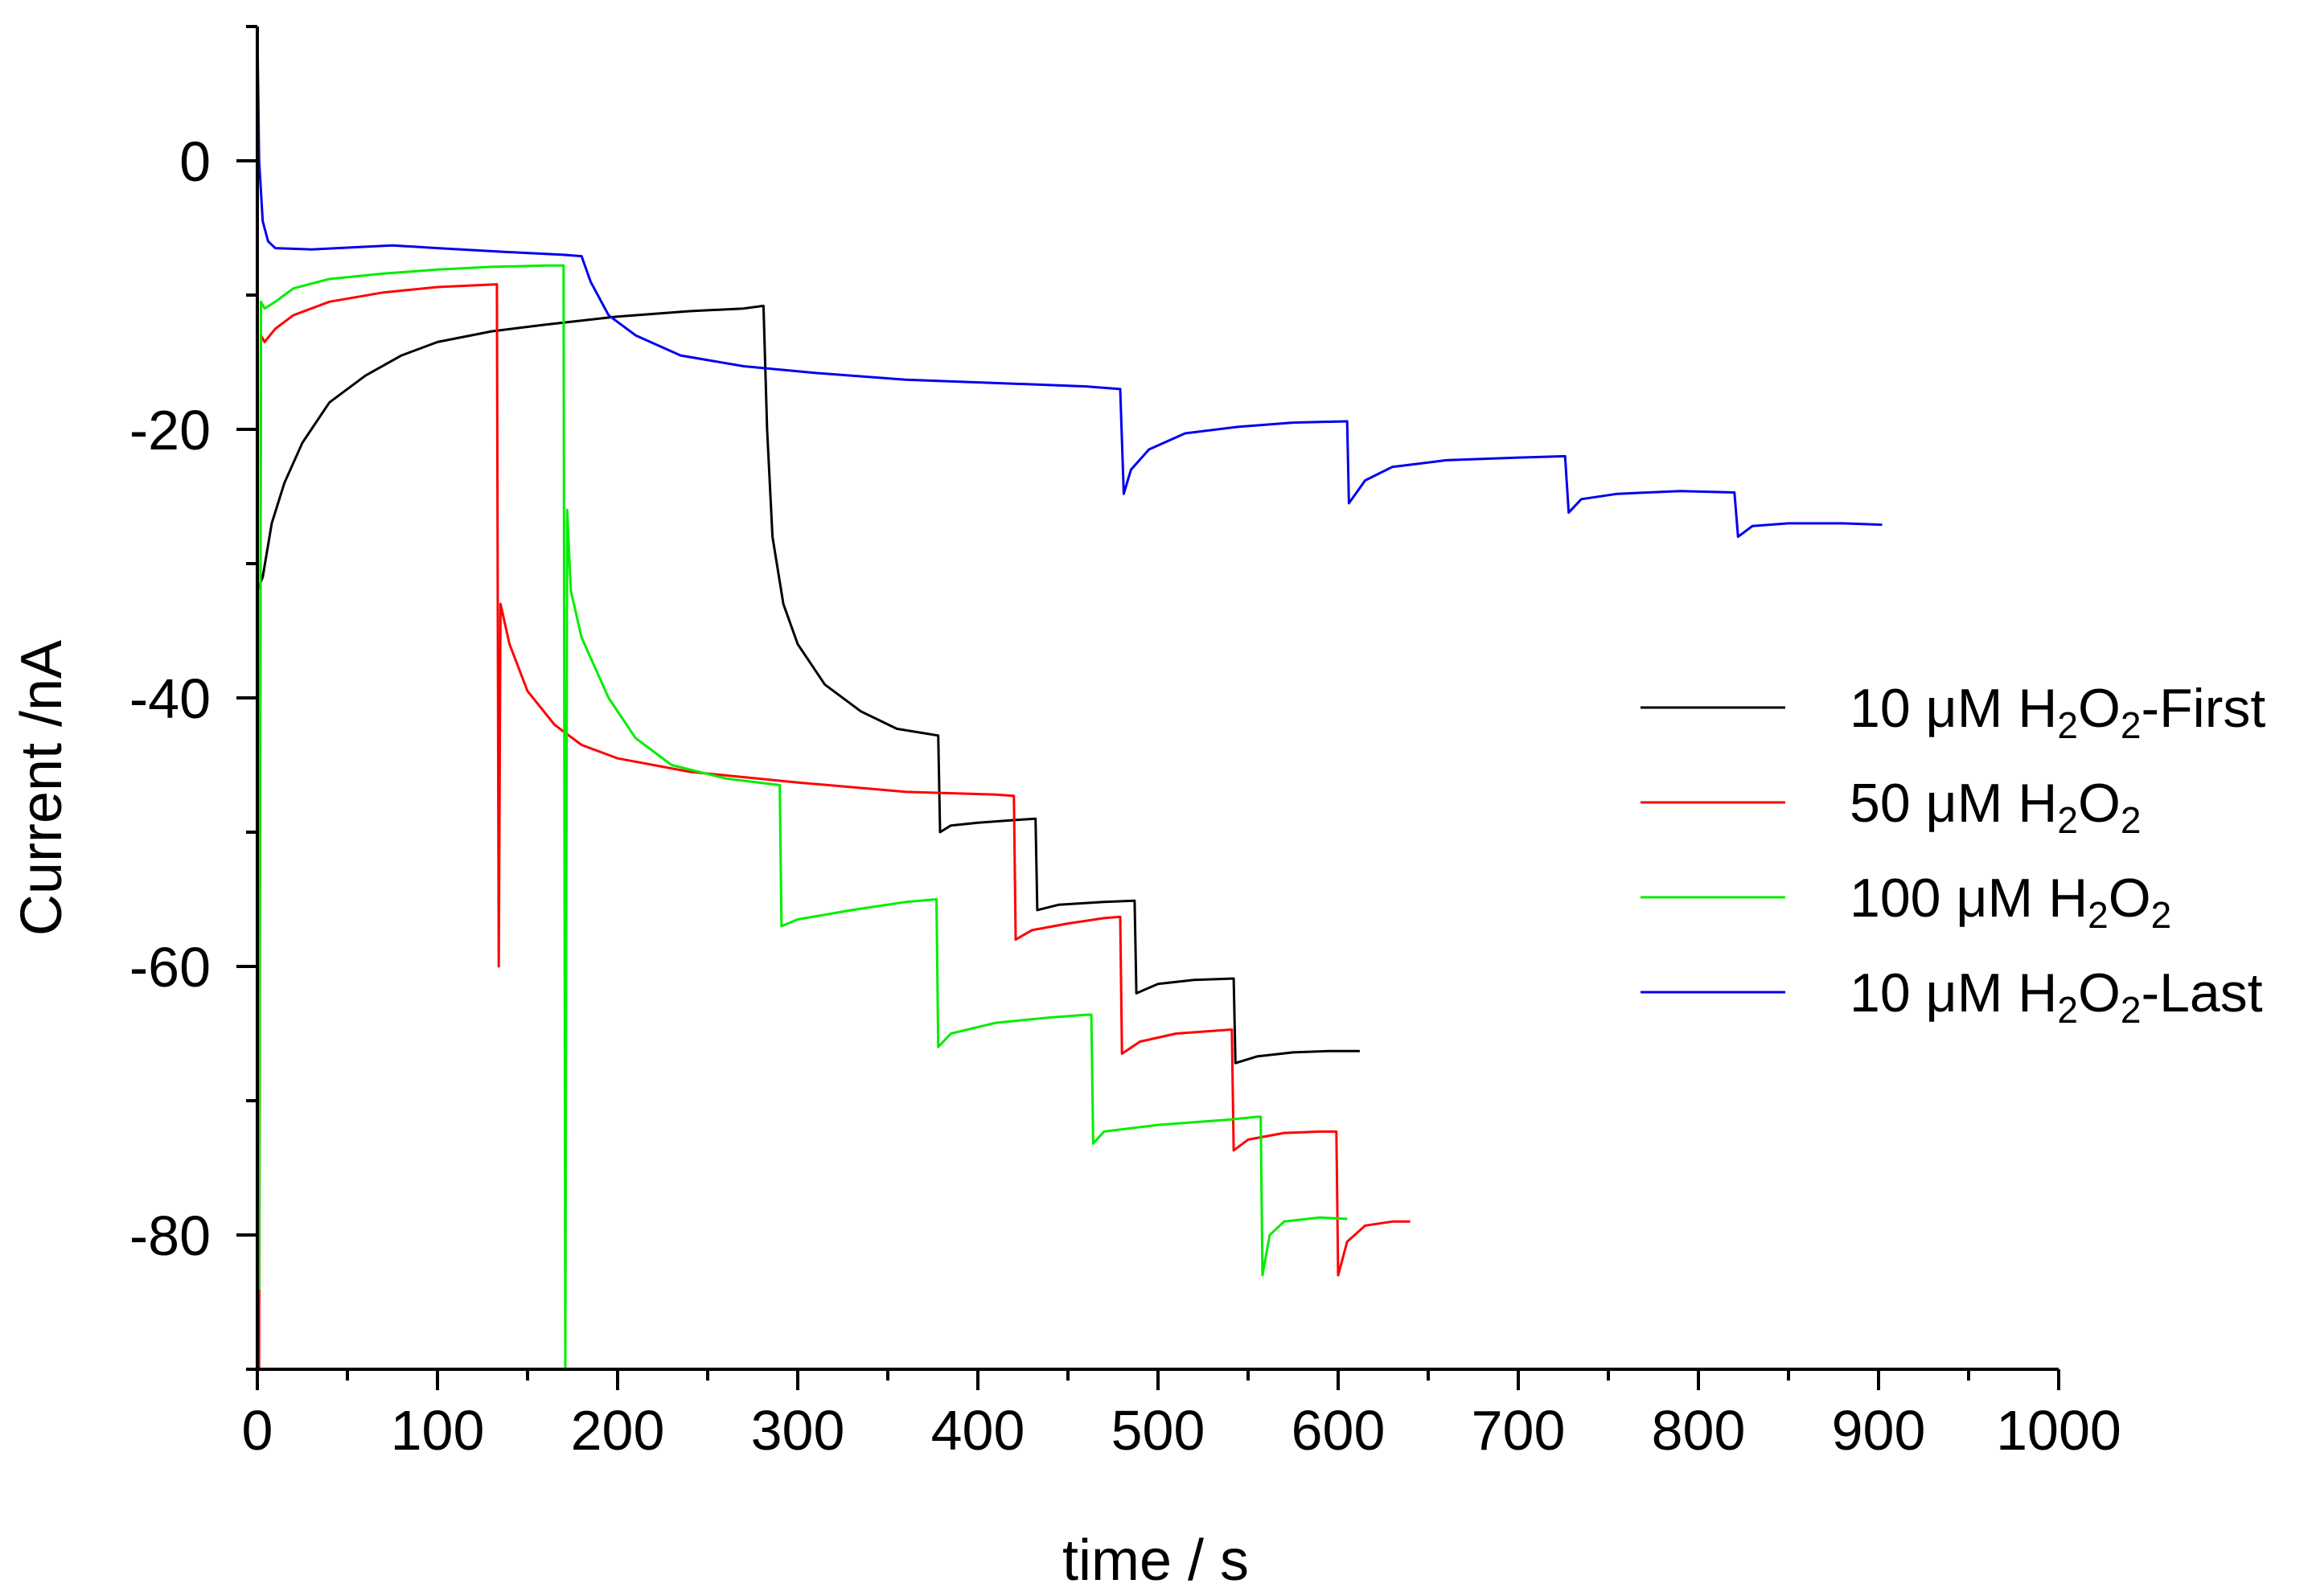 The height and width of the screenshot is (1596, 2312). I want to click on legend-label-0: 10 μM H2O2-First, so click(2057, 712).